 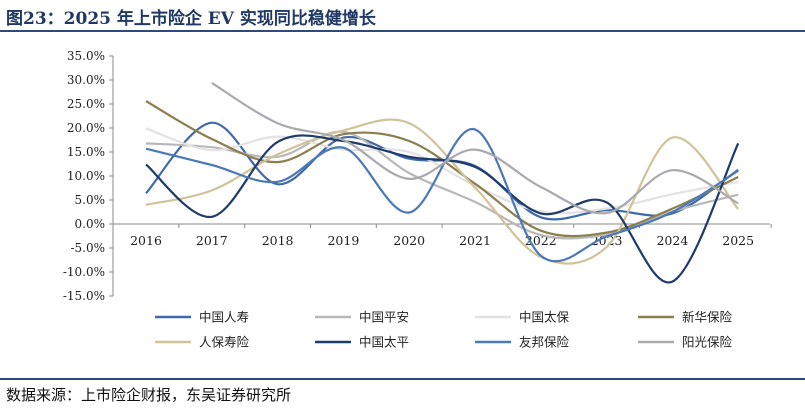 What do you see at coordinates (544, 317) in the screenshot?
I see `legend-label: 中国太保` at bounding box center [544, 317].